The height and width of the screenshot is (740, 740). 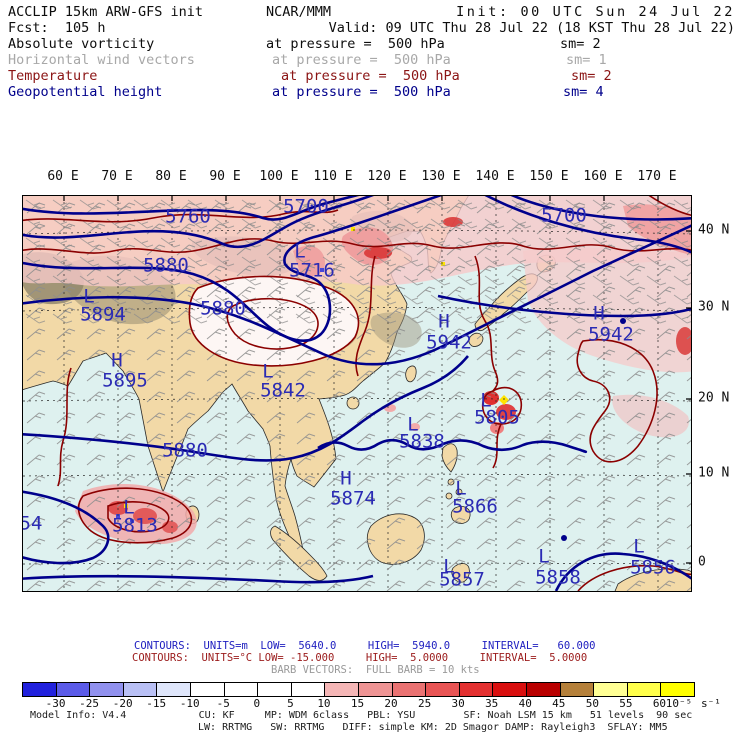 What do you see at coordinates (558, 577) in the screenshot?
I see `contour-value-label: 5858` at bounding box center [558, 577].